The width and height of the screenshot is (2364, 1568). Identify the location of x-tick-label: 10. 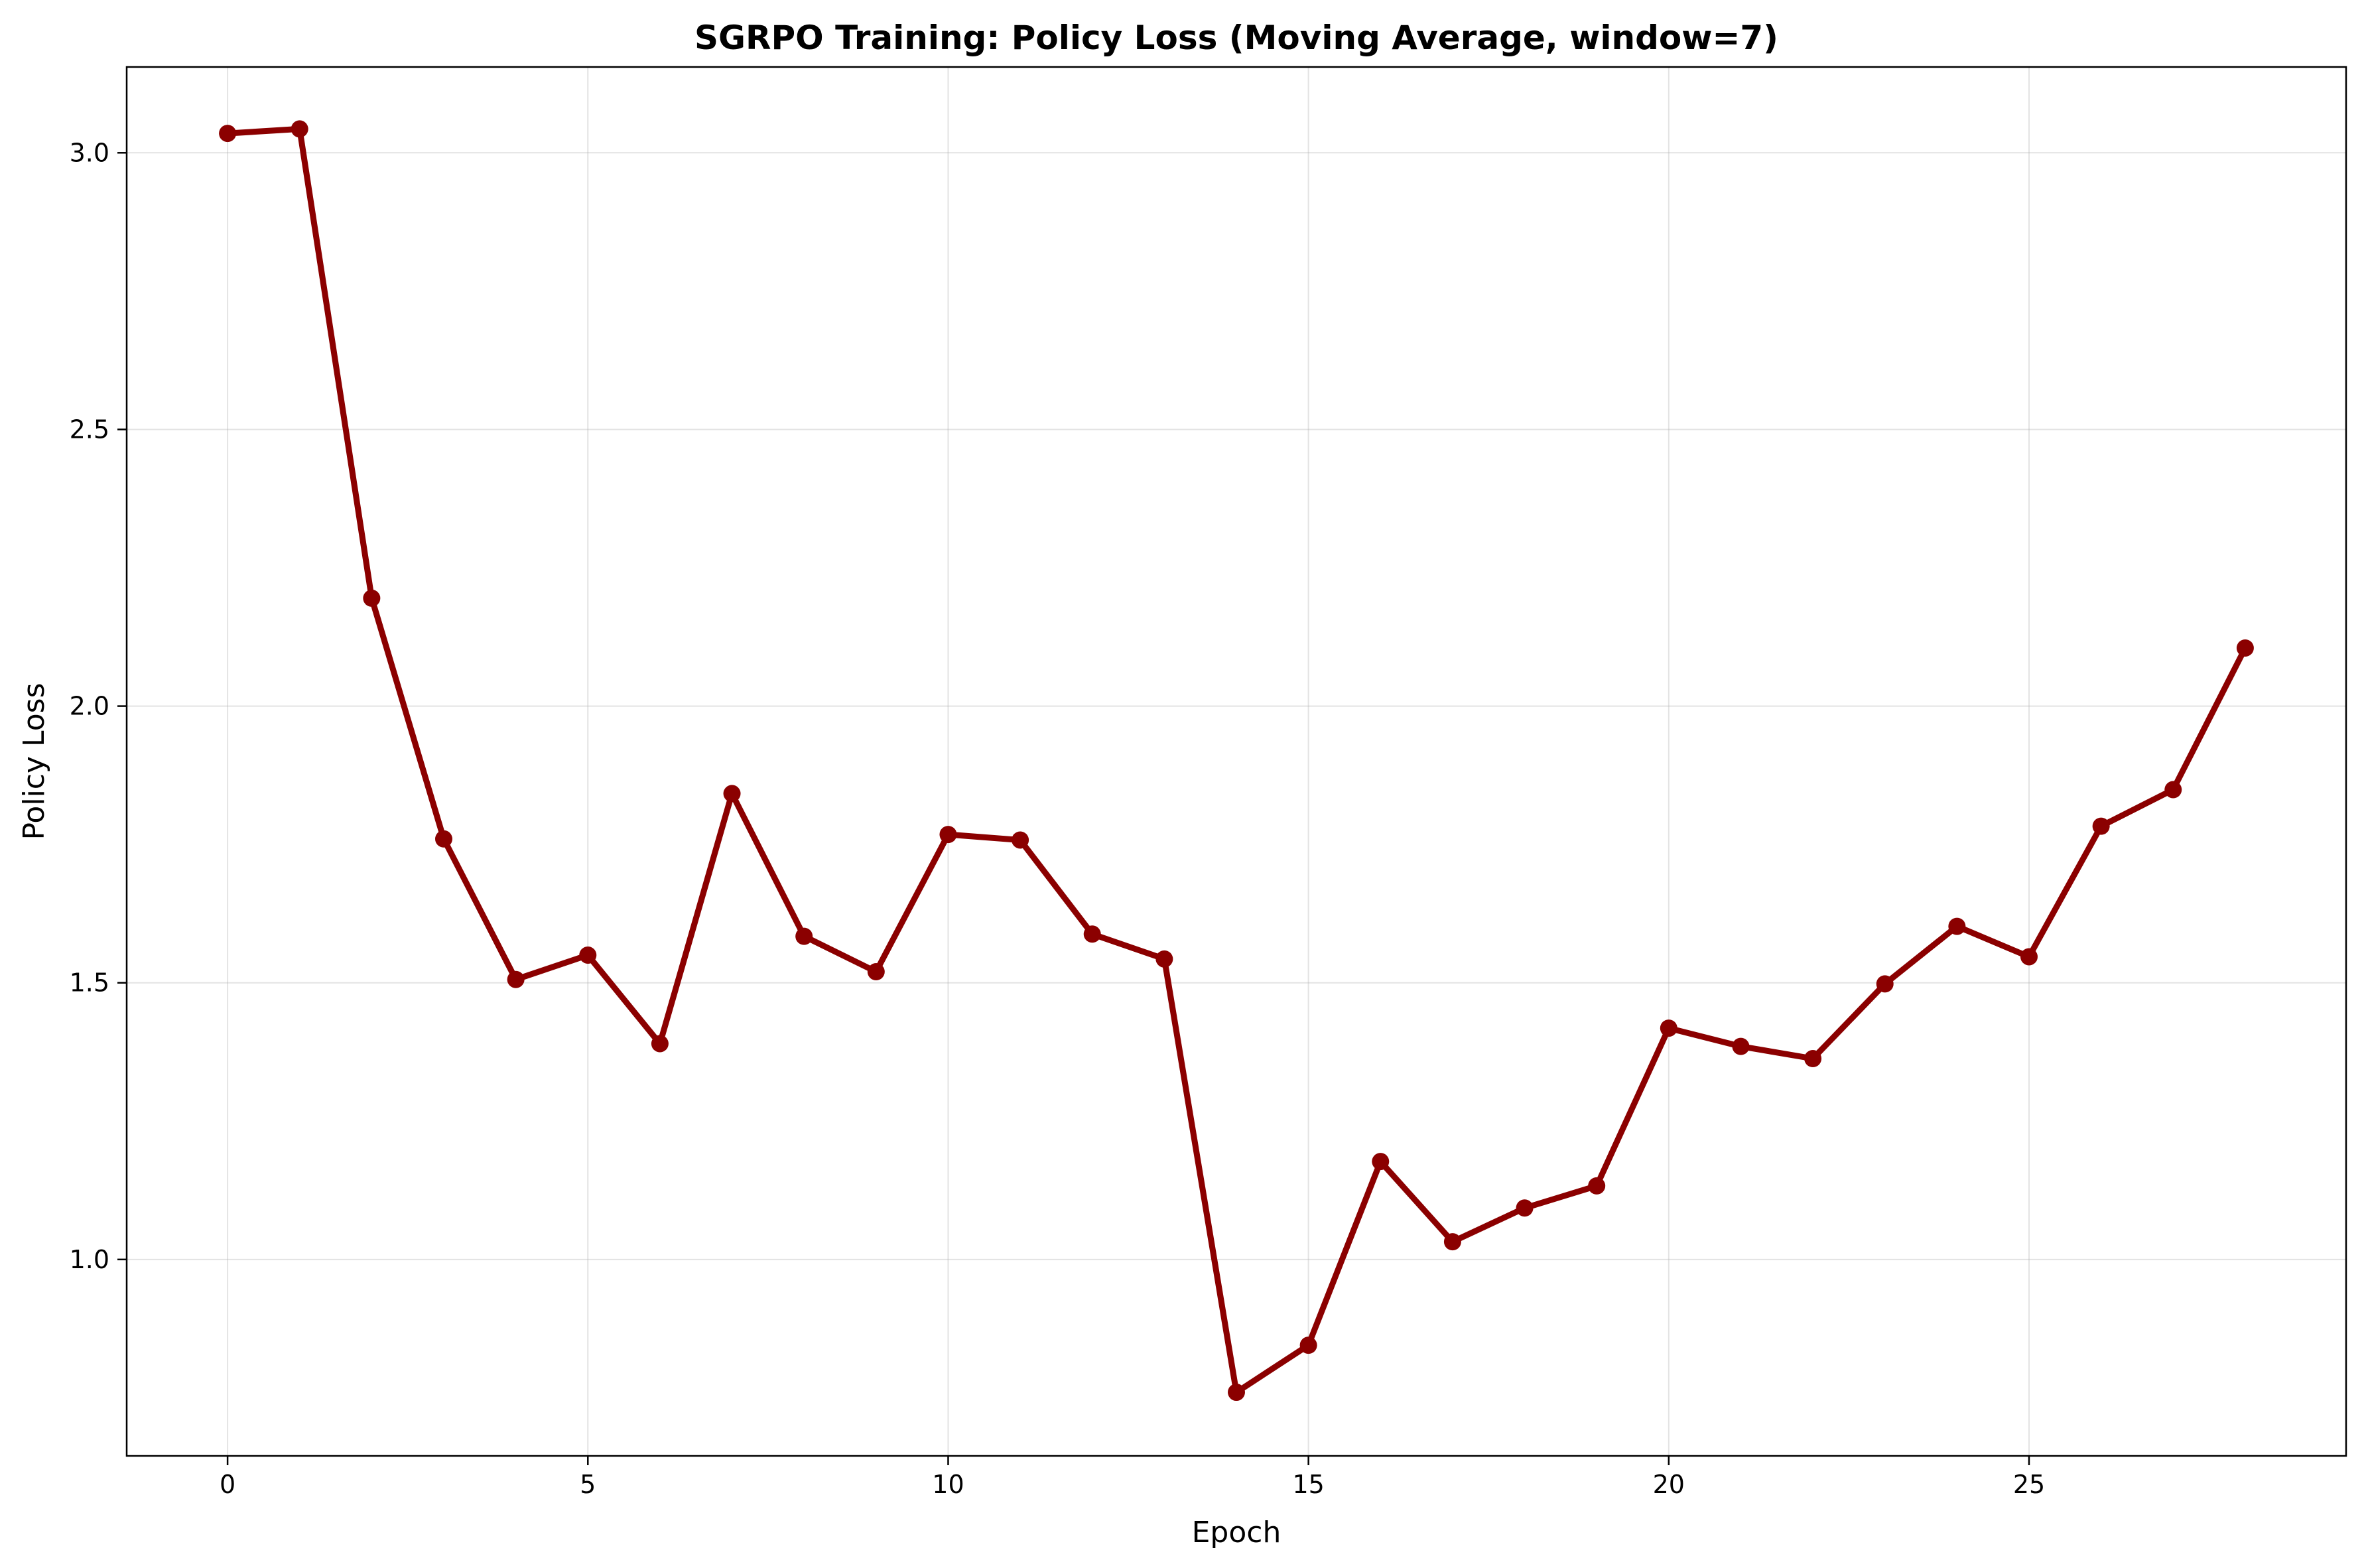
(948, 1484).